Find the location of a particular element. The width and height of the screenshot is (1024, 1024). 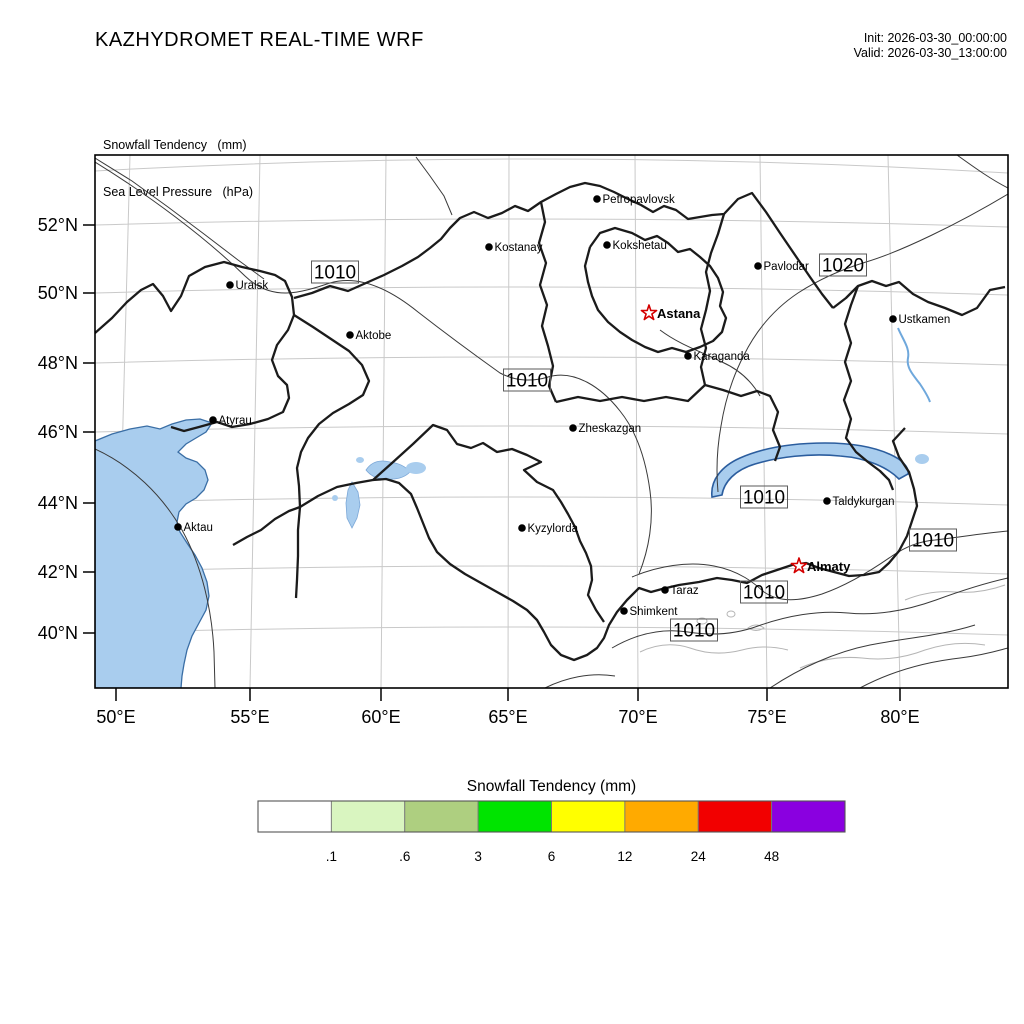

city-label: Atyrau is located at coordinates (235, 421).